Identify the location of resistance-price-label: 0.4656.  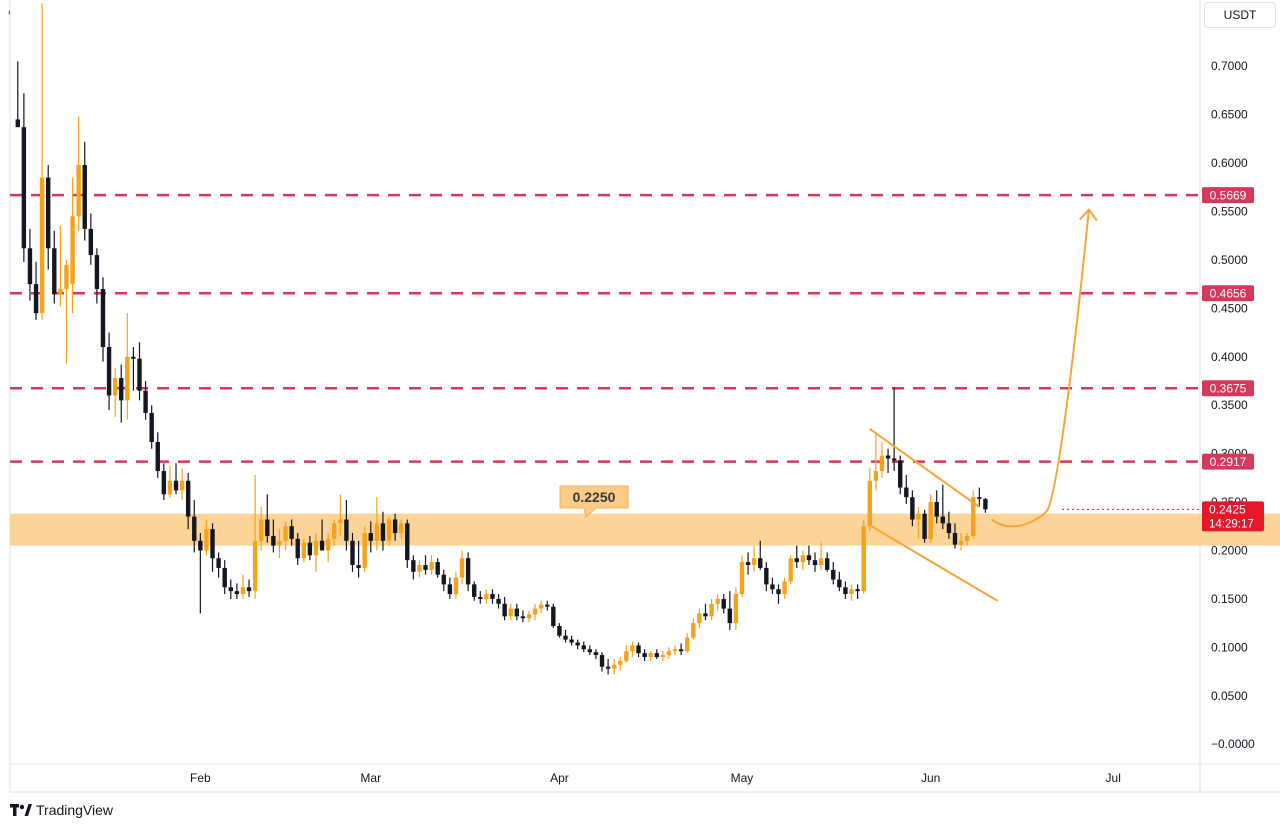
(1228, 294).